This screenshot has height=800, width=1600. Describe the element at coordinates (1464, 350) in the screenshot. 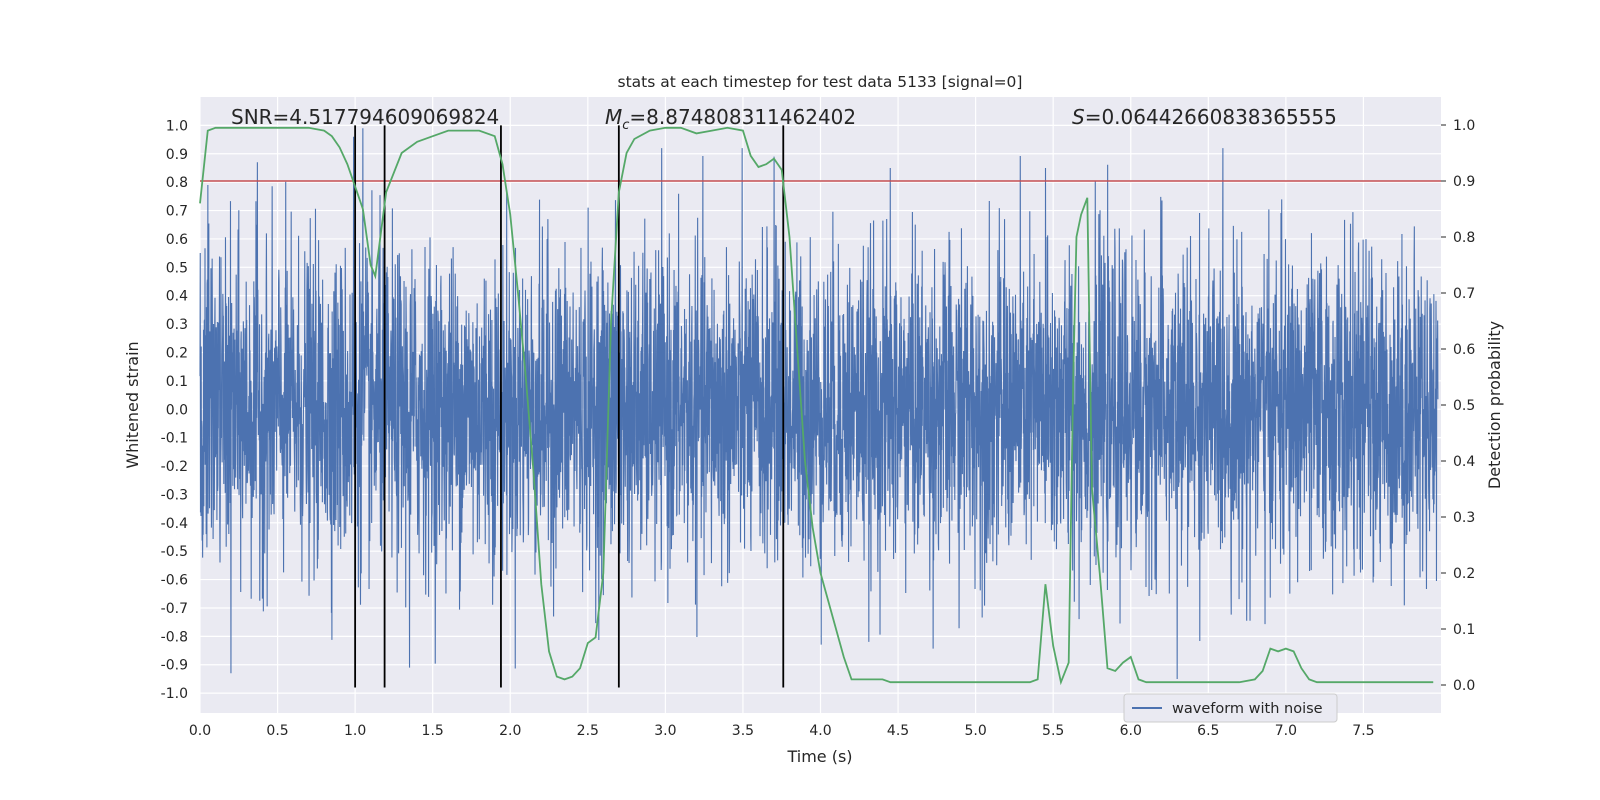

I see `y-right-tick-label: 0.6` at that location.